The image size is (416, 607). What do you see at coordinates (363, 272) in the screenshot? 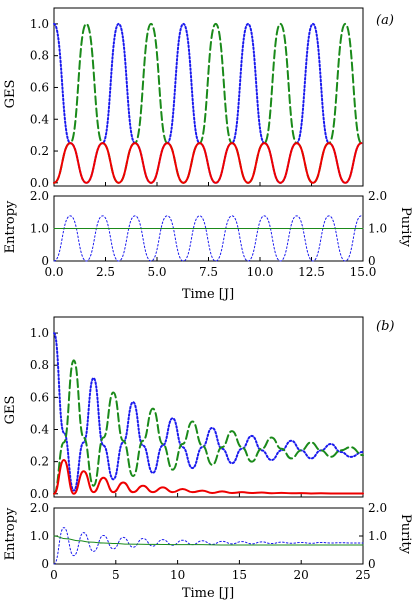
I see `x-tick-label: 15.0` at bounding box center [363, 272].